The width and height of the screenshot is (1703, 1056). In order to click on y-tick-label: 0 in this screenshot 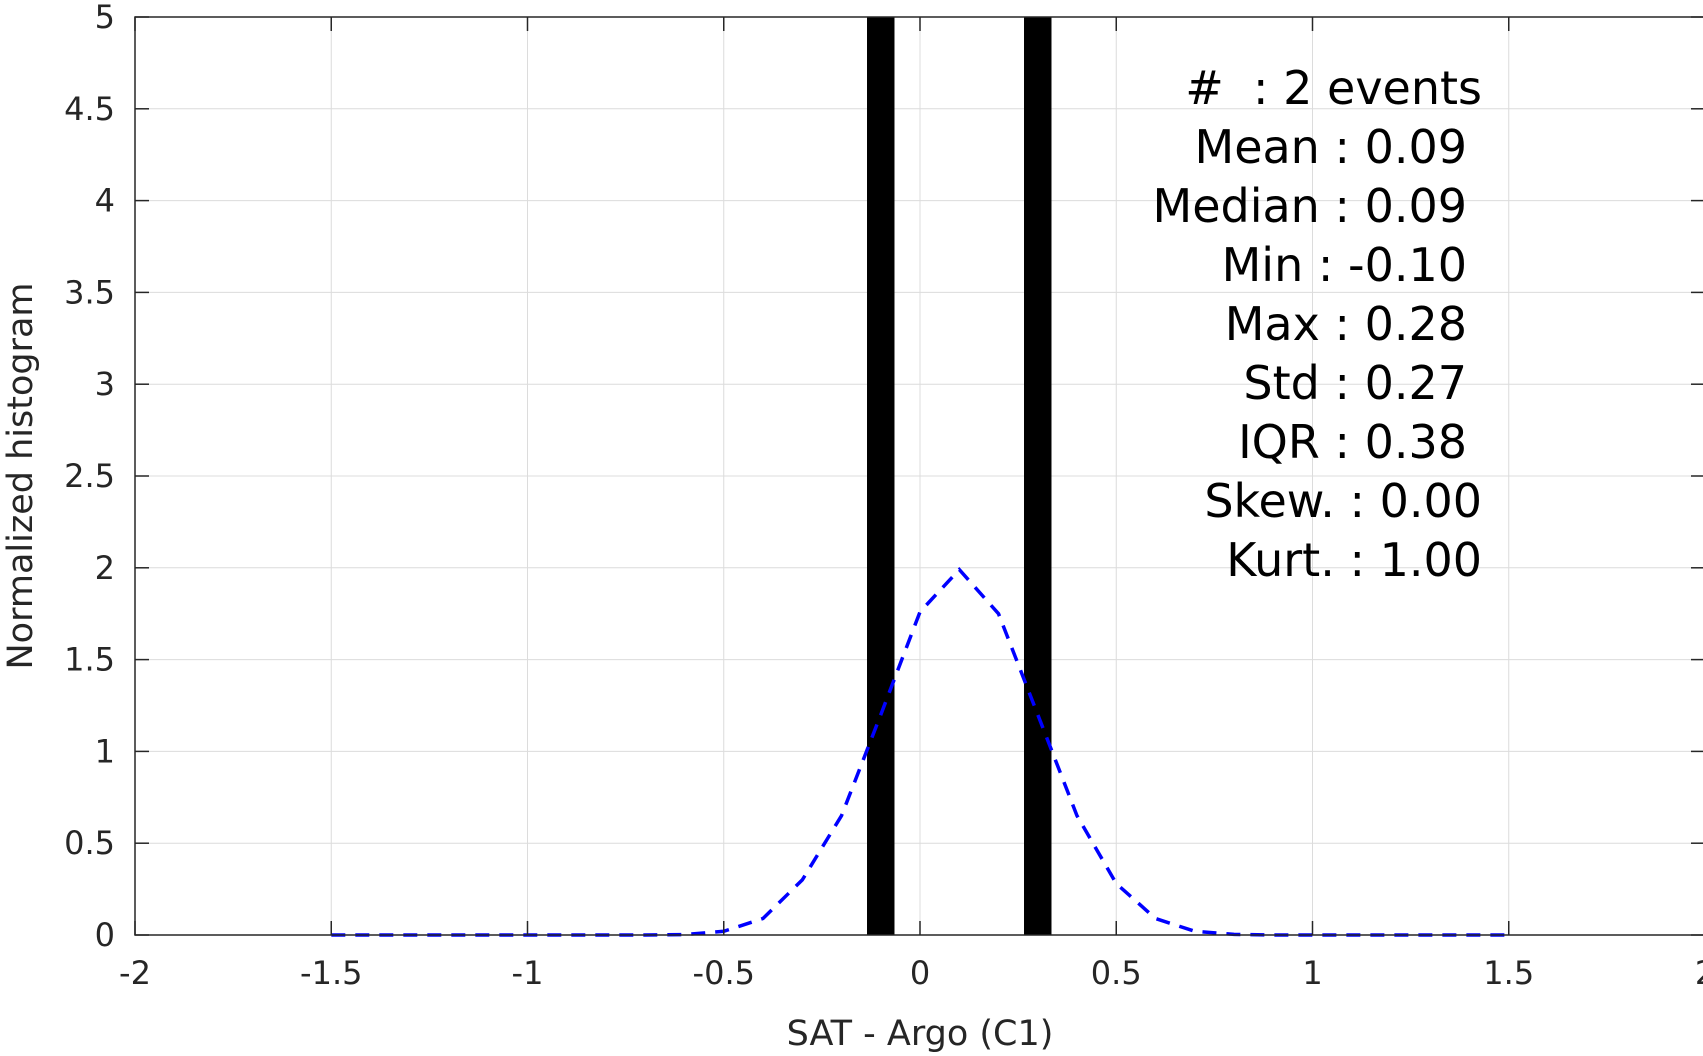, I will do `click(105, 935)`.